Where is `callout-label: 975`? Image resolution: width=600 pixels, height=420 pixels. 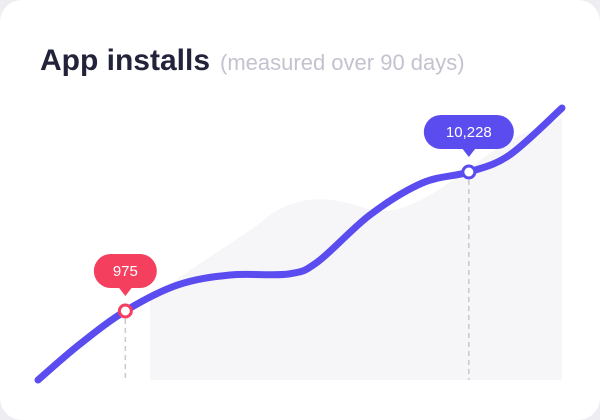
callout-label: 975 is located at coordinates (125, 271).